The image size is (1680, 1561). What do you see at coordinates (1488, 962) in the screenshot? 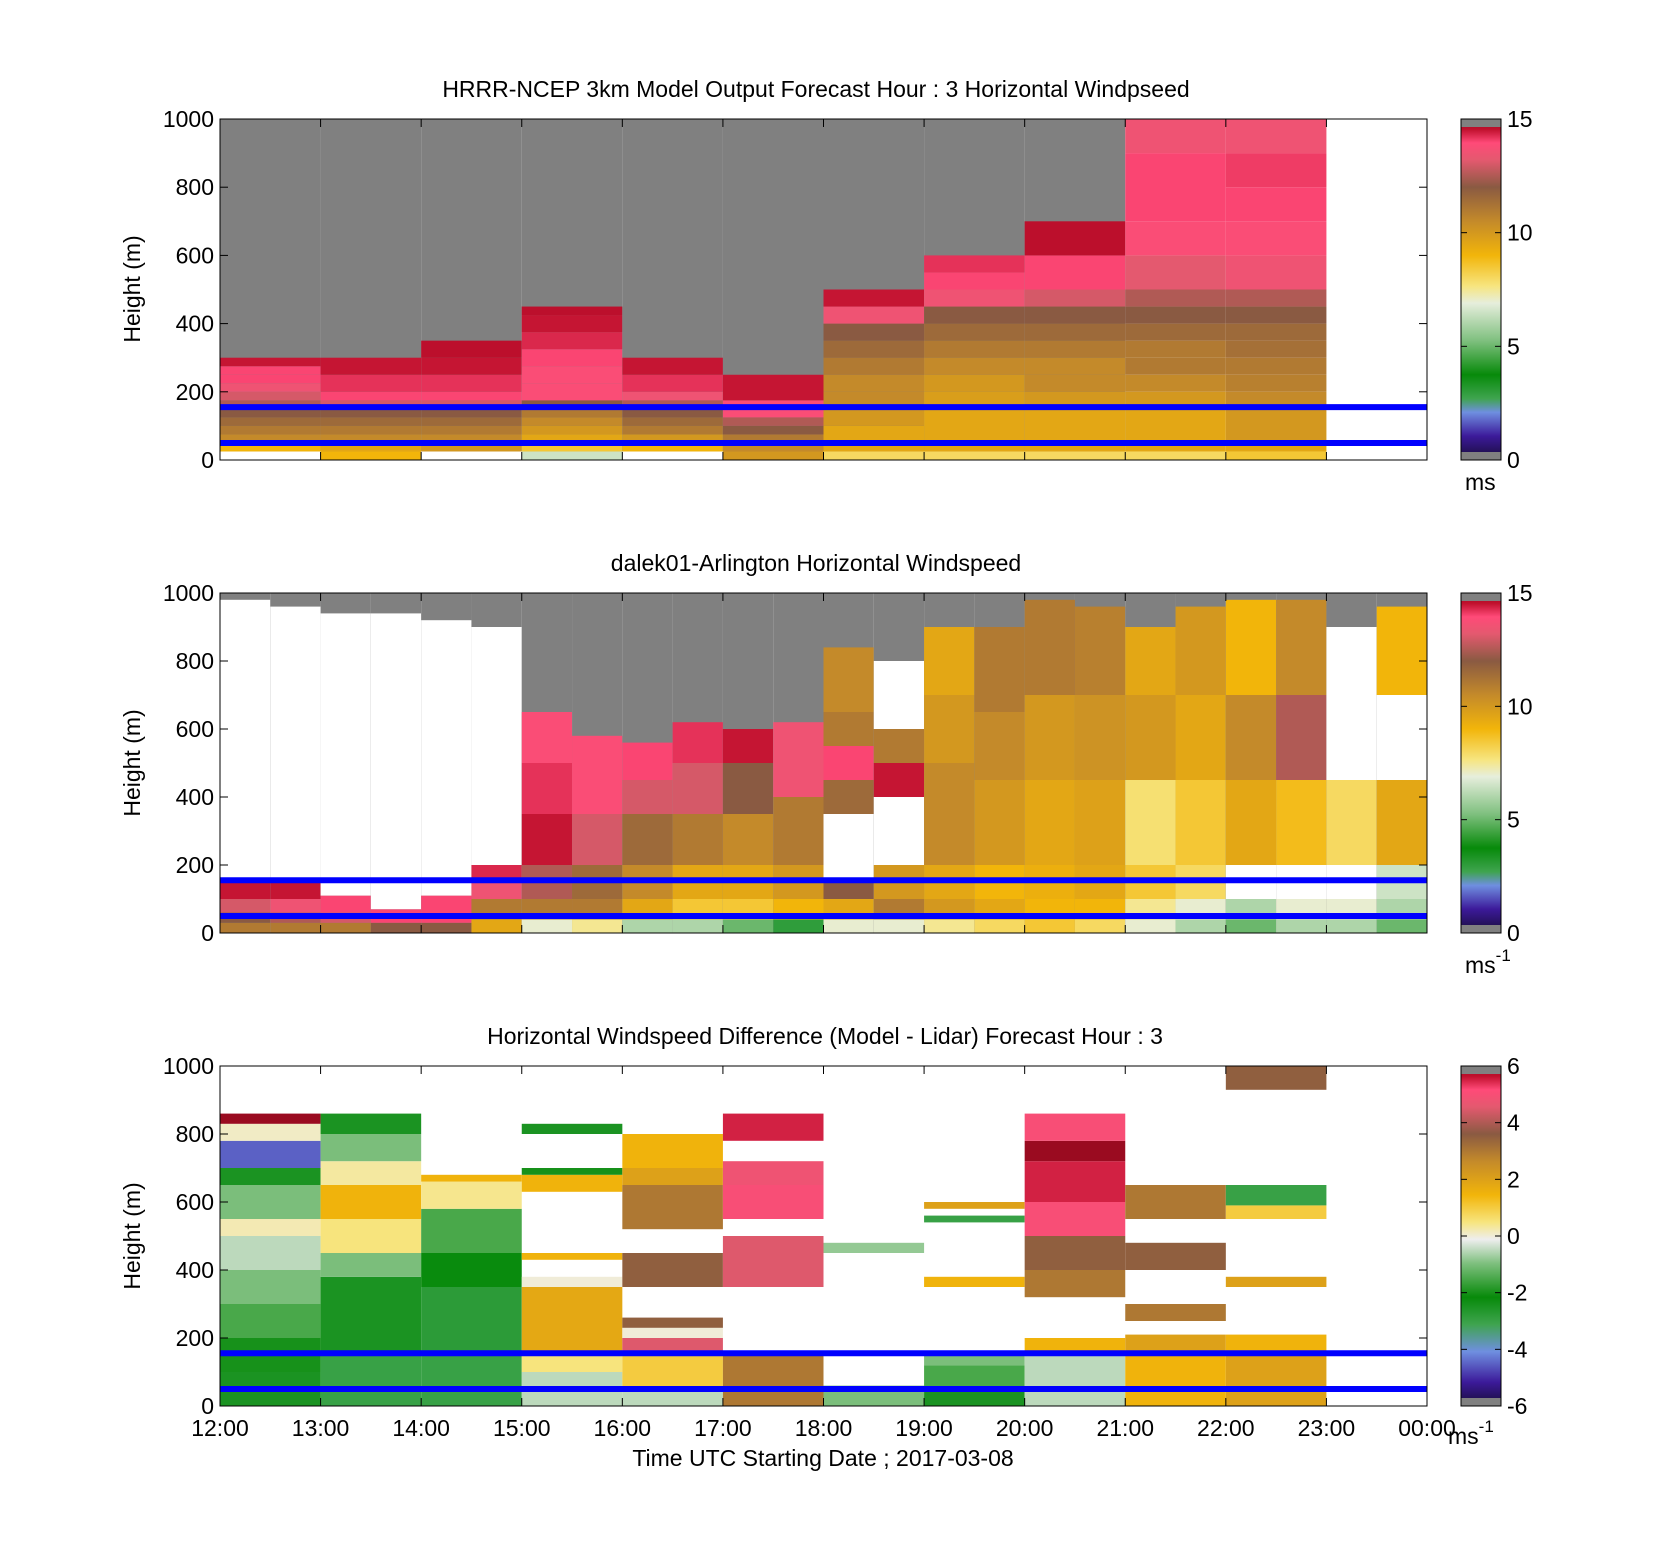
I see `colorbar-unit: ms-1` at bounding box center [1488, 962].